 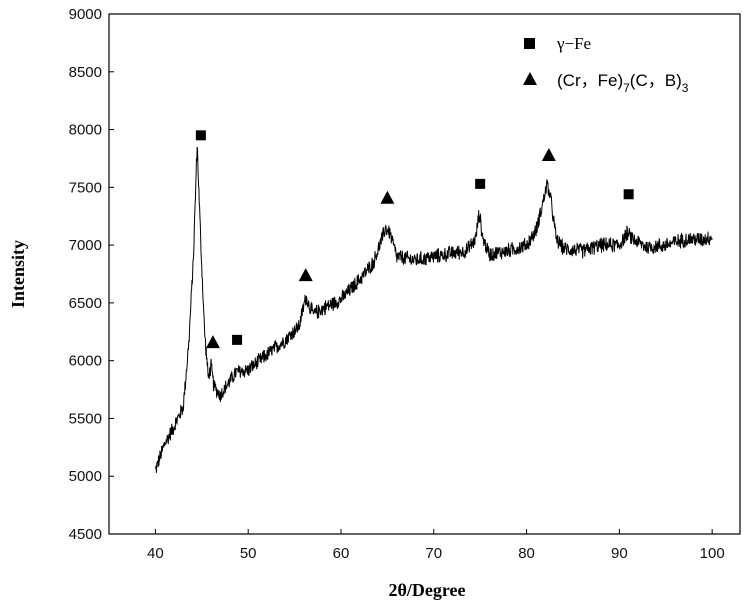 I want to click on x-tick-label: 100, so click(x=712, y=553).